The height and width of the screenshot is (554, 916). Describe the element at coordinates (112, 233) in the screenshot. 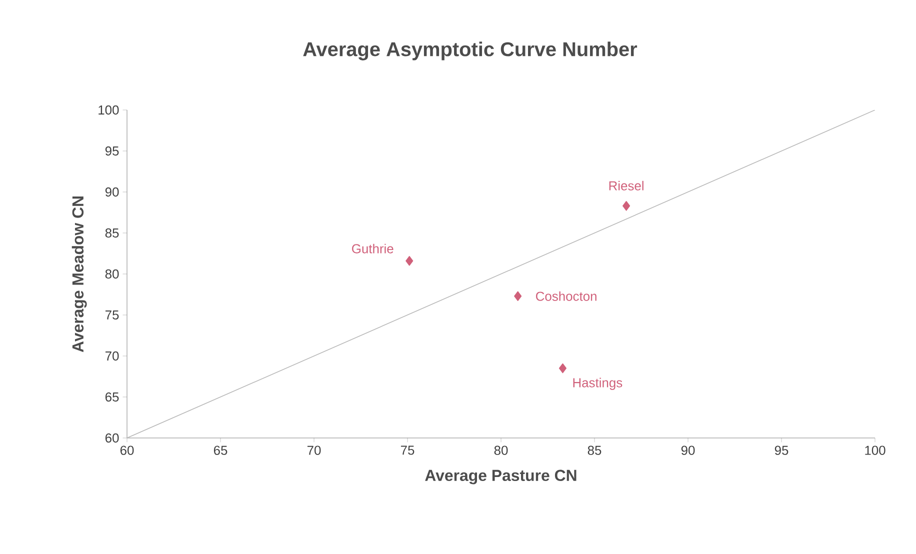

I see `y-tick-label: 85` at that location.